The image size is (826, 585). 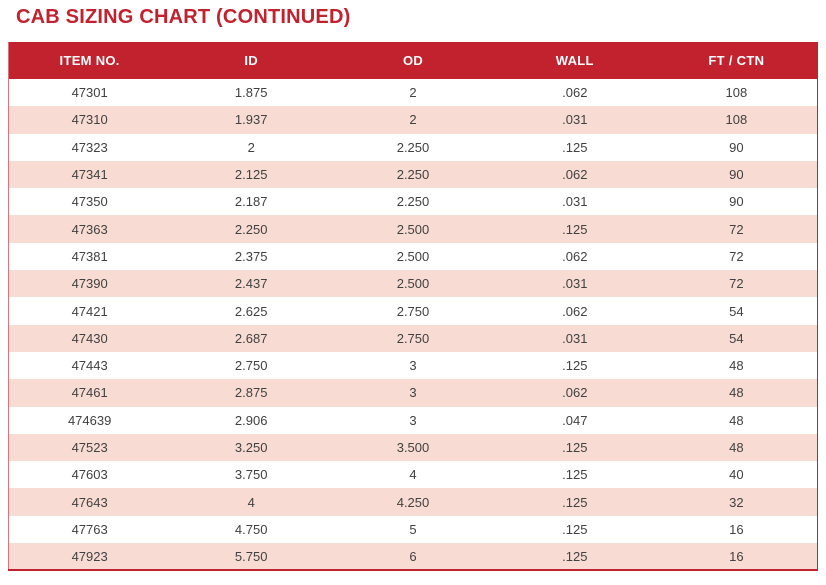 What do you see at coordinates (736, 556) in the screenshot?
I see `table-cell: 16` at bounding box center [736, 556].